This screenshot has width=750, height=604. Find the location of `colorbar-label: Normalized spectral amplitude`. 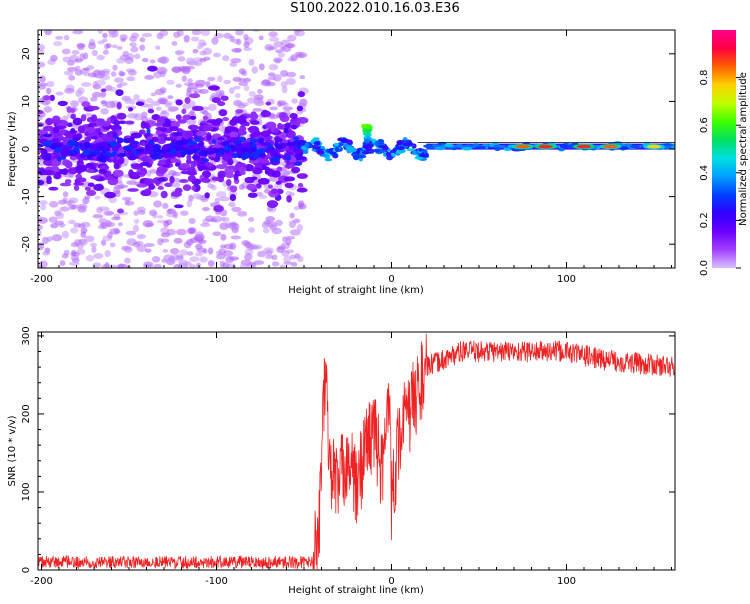

colorbar-label: Normalized spectral amplitude is located at coordinates (743, 149).